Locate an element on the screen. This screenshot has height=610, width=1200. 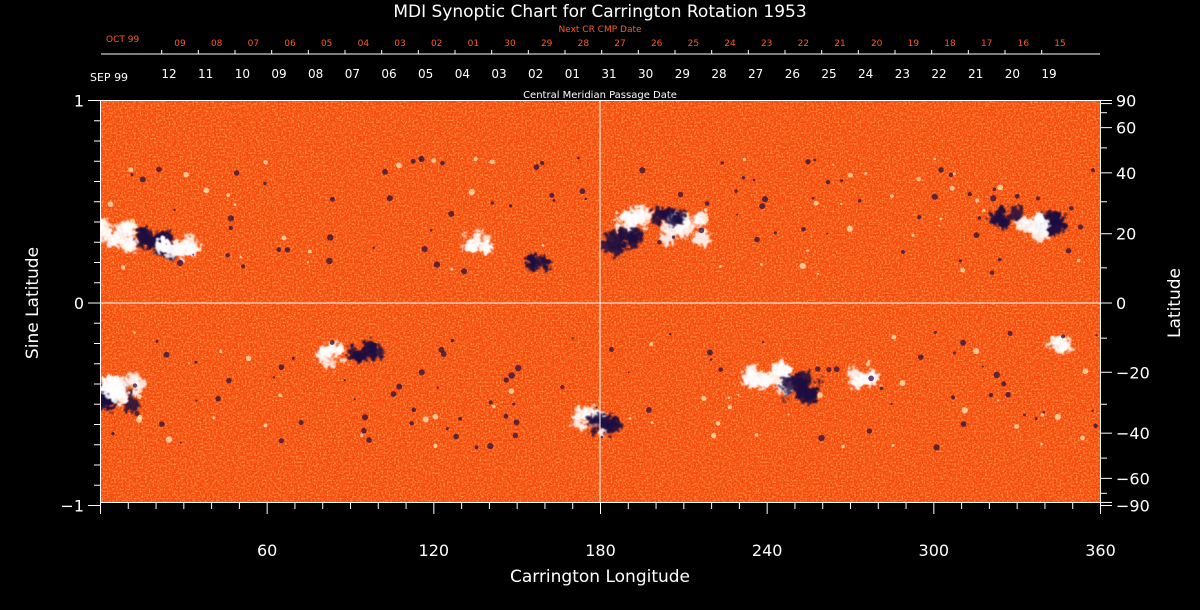
x-tick-label: 240 is located at coordinates (767, 550).